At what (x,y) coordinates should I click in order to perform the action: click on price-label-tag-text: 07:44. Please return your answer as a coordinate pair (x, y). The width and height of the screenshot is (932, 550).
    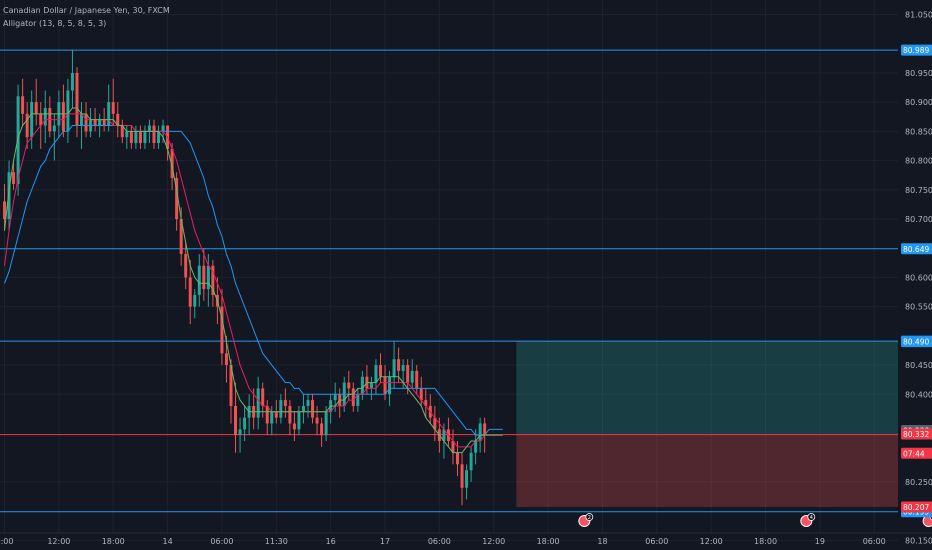
    Looking at the image, I should click on (914, 453).